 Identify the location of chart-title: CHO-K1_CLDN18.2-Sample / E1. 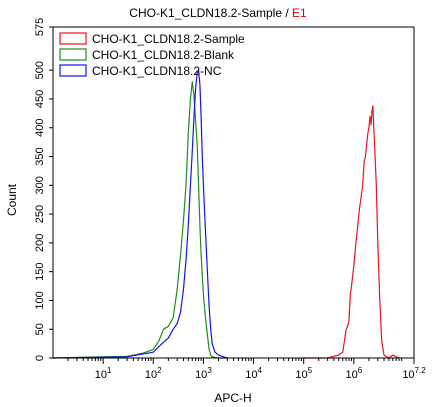
(218, 13).